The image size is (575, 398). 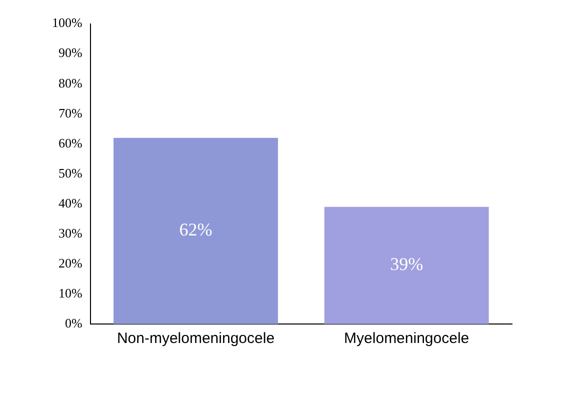 What do you see at coordinates (70, 52) in the screenshot?
I see `y-tick-label: 90%` at bounding box center [70, 52].